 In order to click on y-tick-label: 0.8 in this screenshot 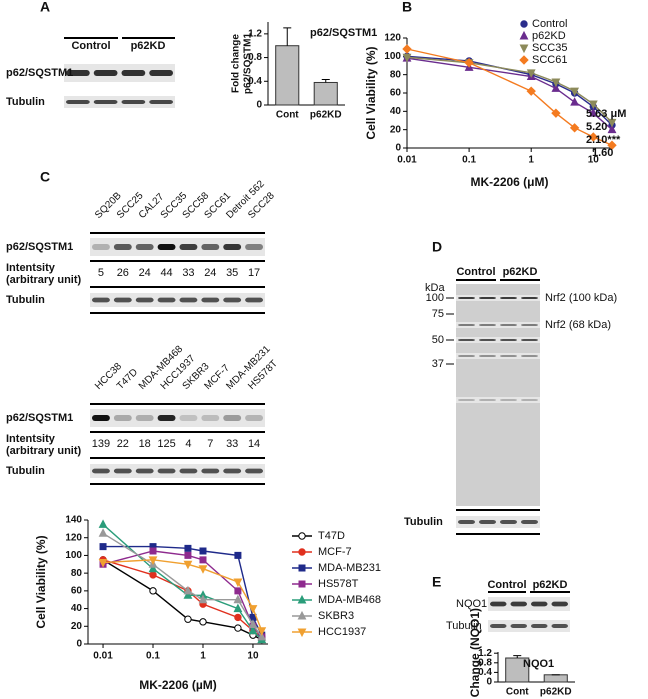, I will do `click(485, 662)`.